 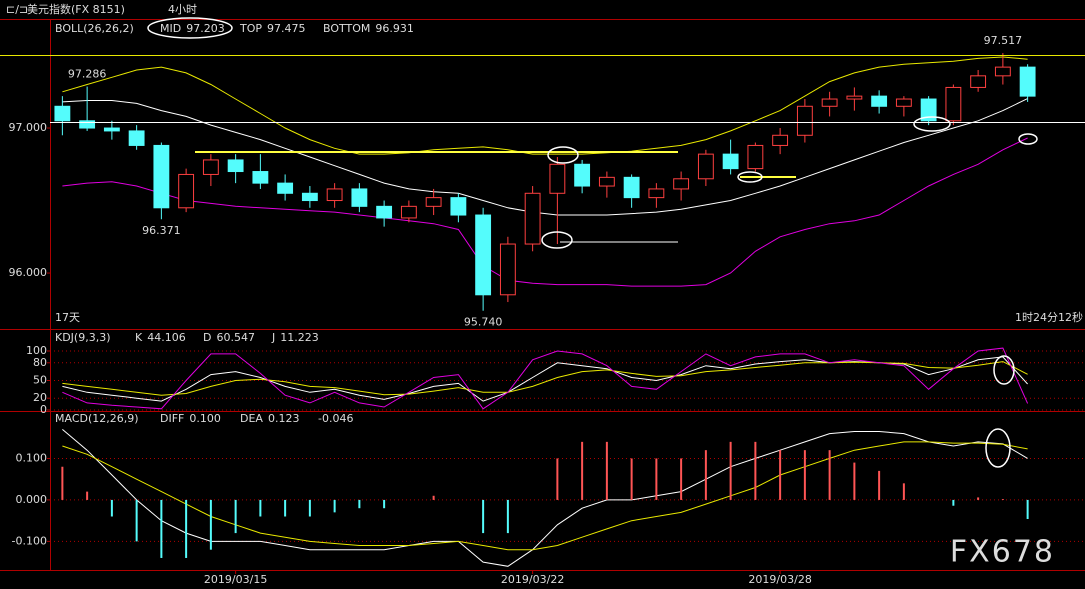 I want to click on y-tick-label: 0, so click(x=43, y=409).